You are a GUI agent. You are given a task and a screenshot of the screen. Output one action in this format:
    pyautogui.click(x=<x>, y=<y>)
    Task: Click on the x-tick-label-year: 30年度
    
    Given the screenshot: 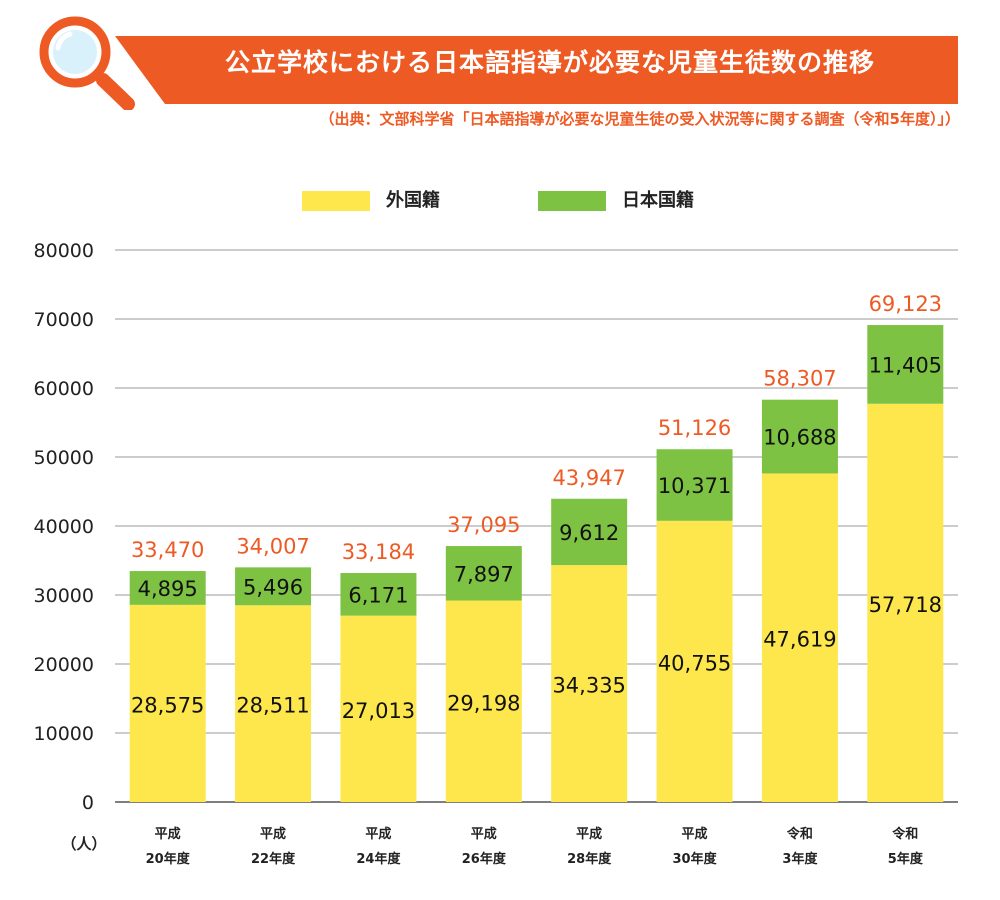 What is the action you would take?
    pyautogui.click(x=695, y=859)
    